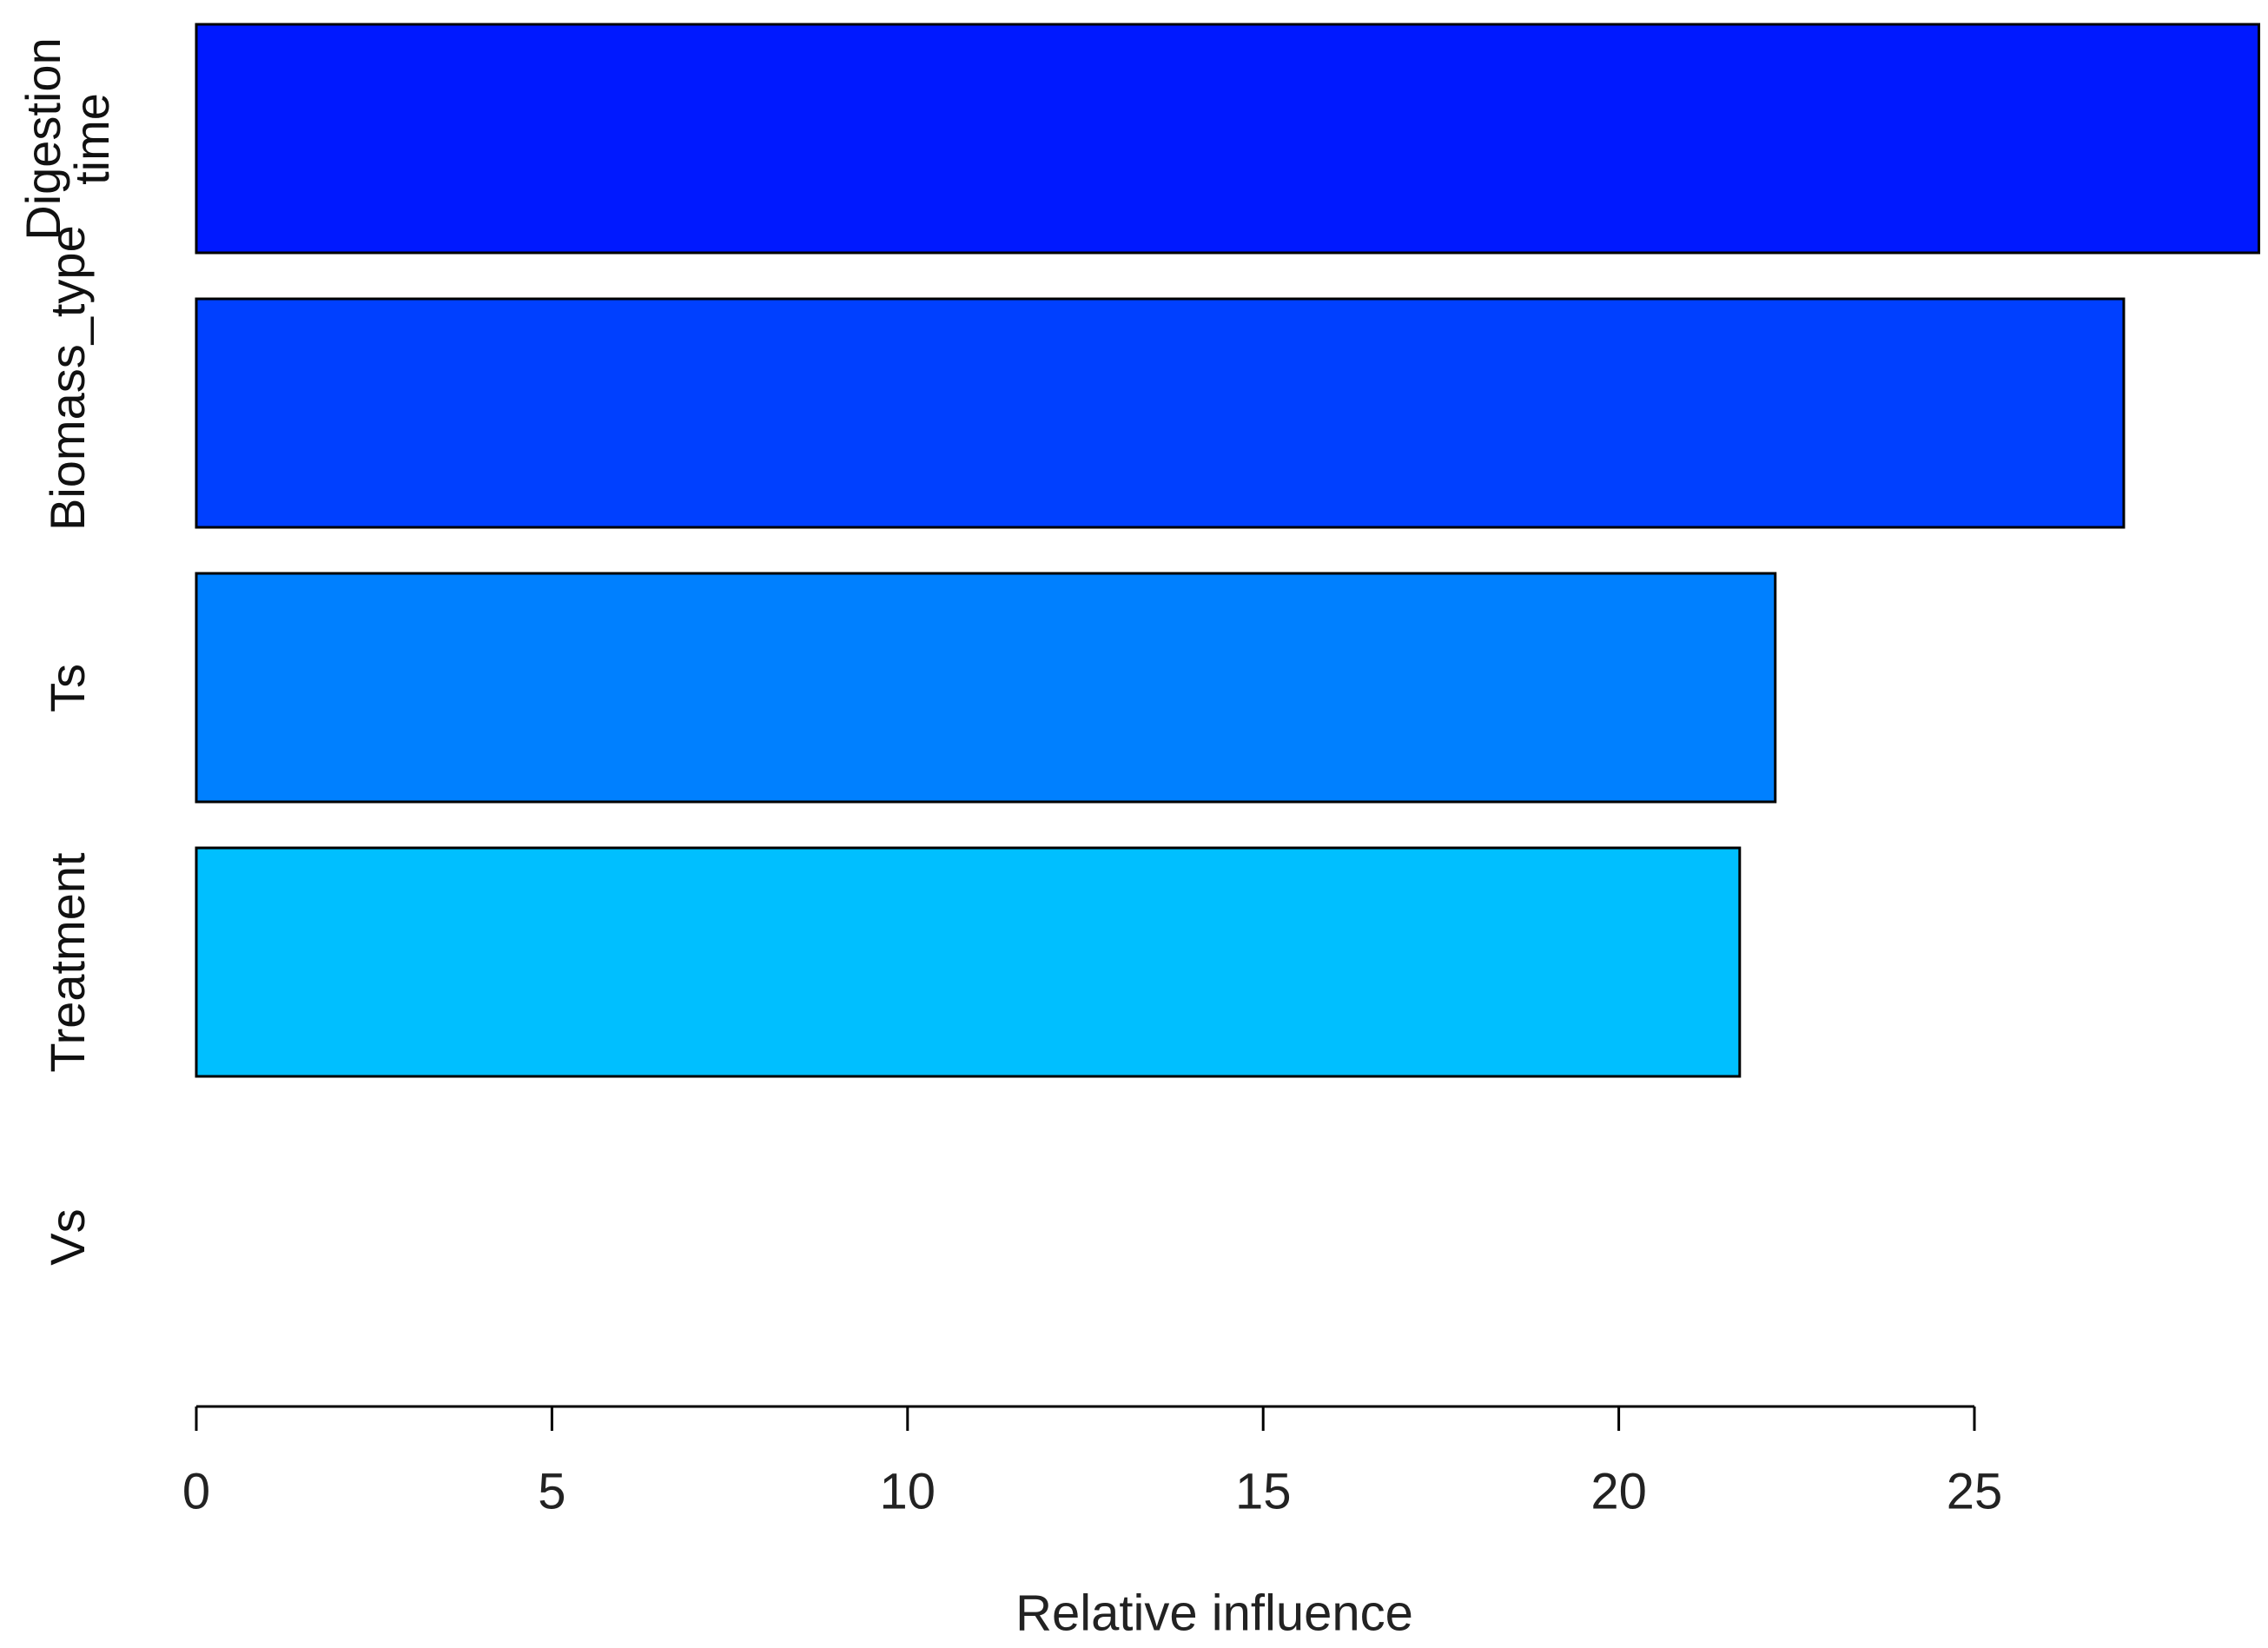  Describe the element at coordinates (551, 1491) in the screenshot. I see `x-tick-label: 5` at that location.